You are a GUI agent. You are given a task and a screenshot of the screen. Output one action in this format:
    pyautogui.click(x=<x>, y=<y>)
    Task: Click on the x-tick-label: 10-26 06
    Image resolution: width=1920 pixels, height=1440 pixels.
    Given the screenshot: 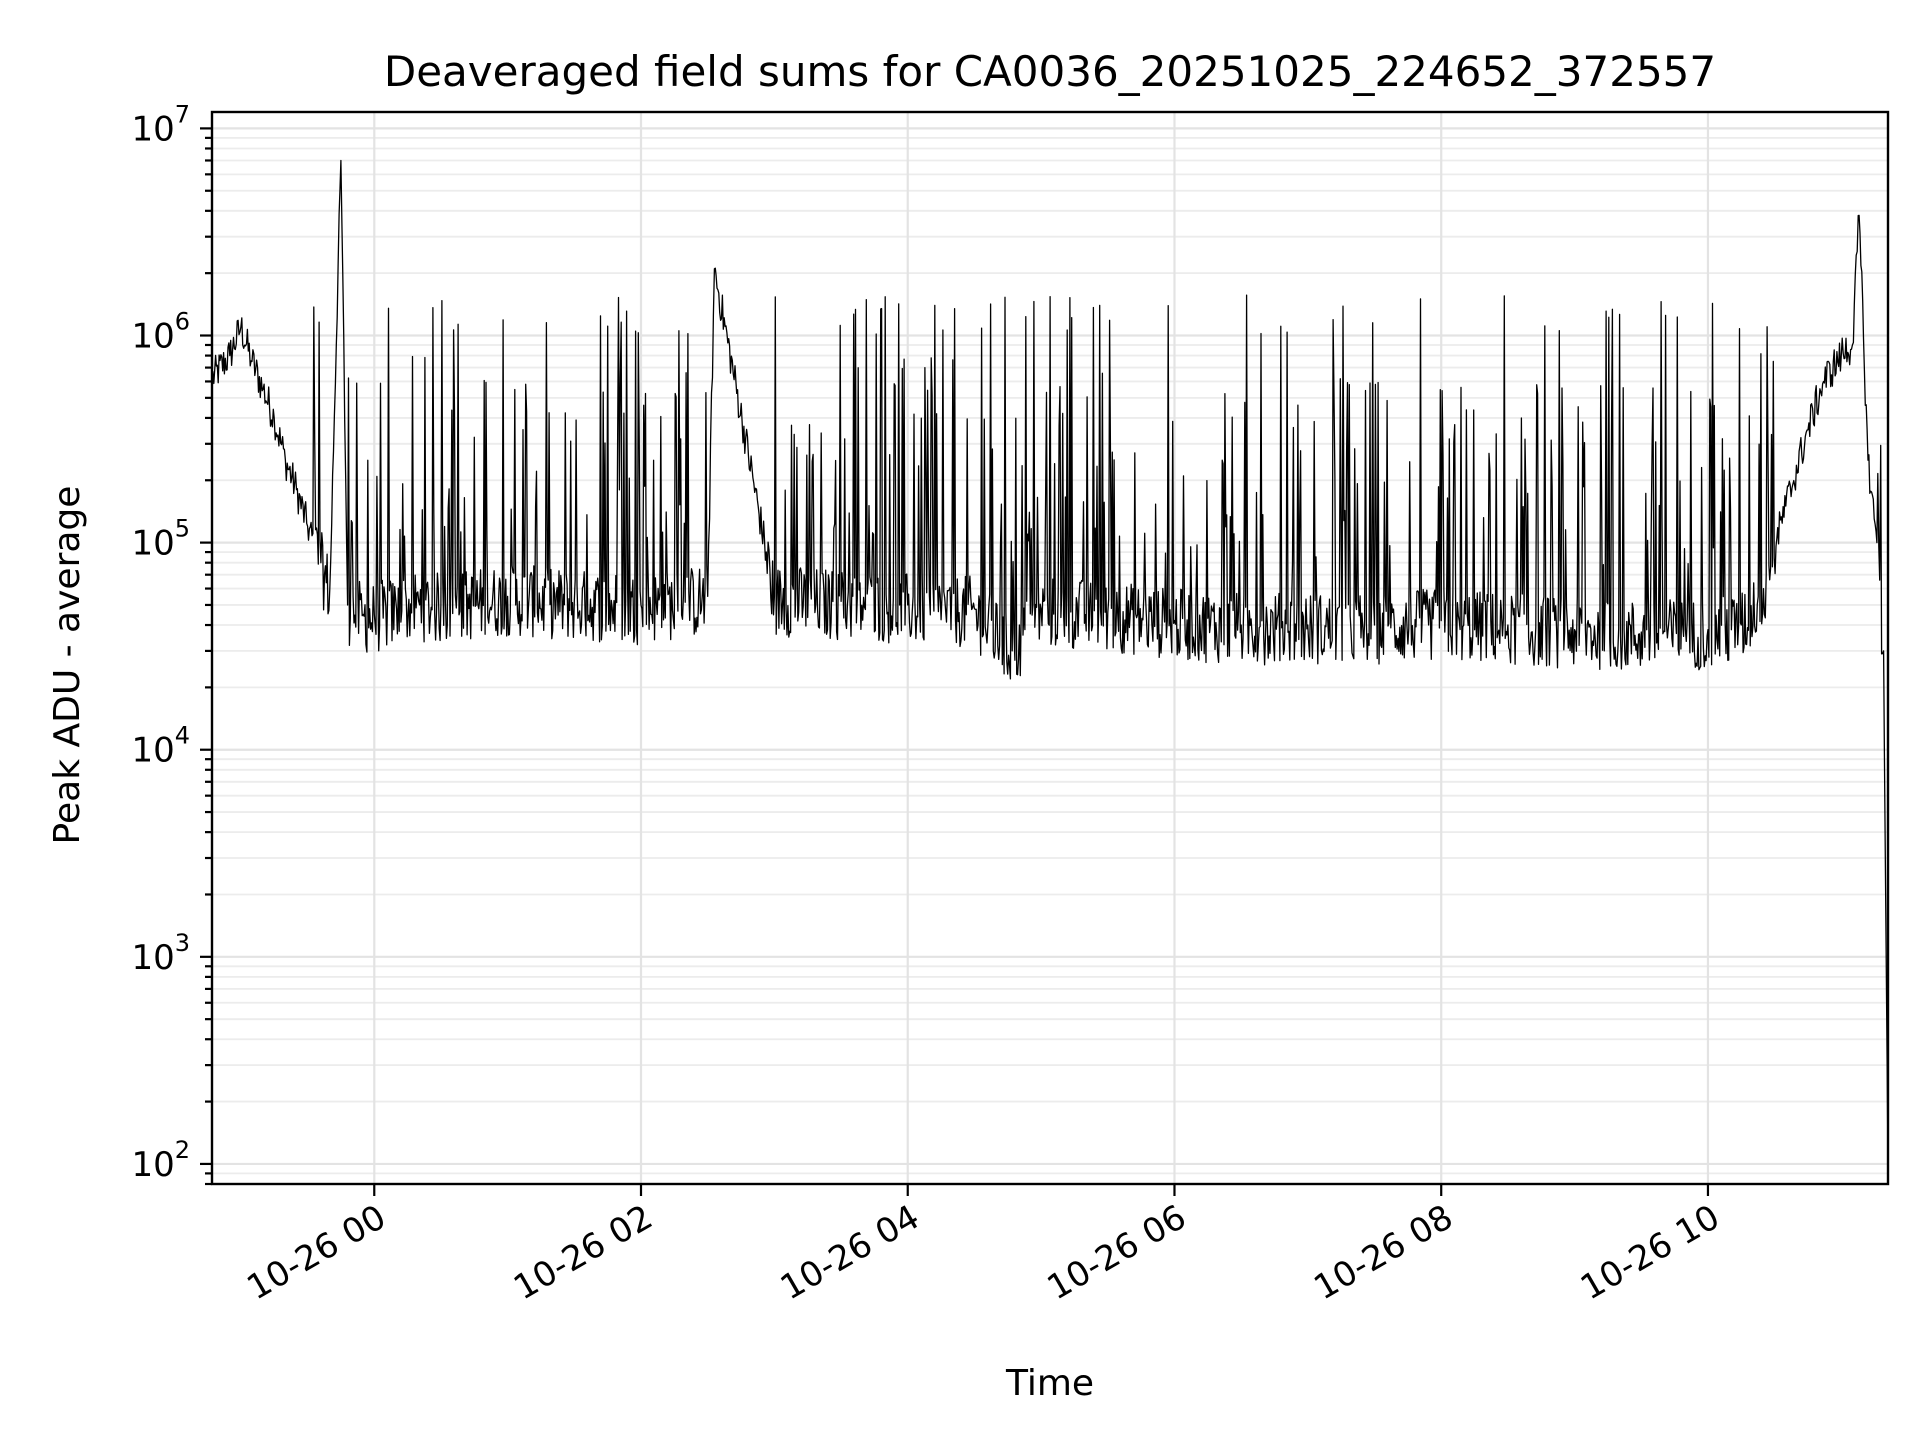 What is the action you would take?
    pyautogui.click(x=1117, y=1252)
    